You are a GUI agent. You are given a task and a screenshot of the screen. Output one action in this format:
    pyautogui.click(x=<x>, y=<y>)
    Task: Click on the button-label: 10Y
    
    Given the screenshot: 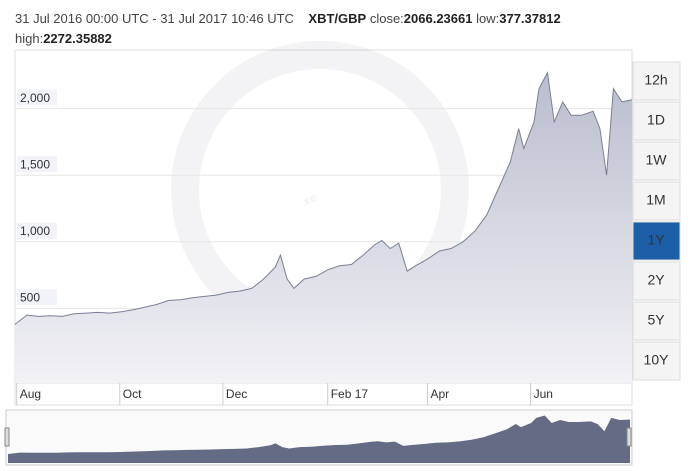 What is the action you would take?
    pyautogui.click(x=657, y=360)
    